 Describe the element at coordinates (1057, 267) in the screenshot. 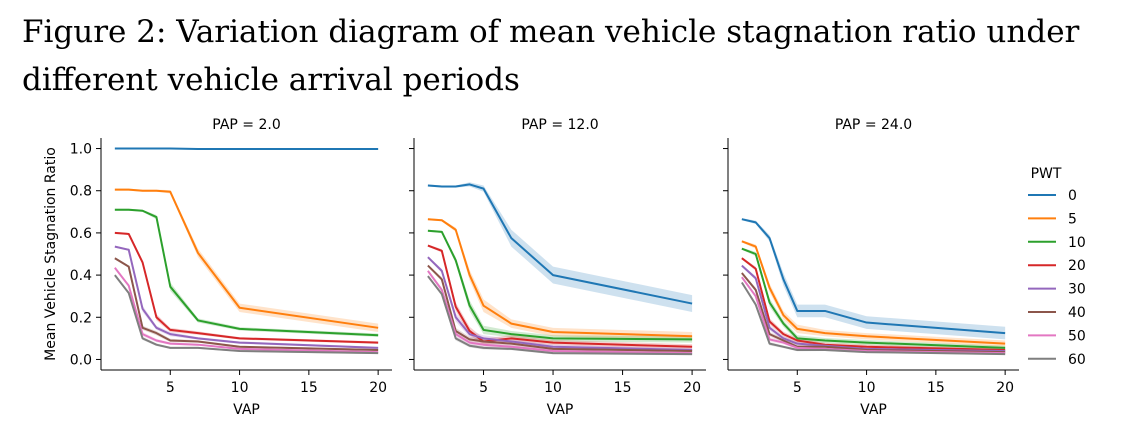

I see `legend: PWT 0 5 10 20 30 40 50 60` at that location.